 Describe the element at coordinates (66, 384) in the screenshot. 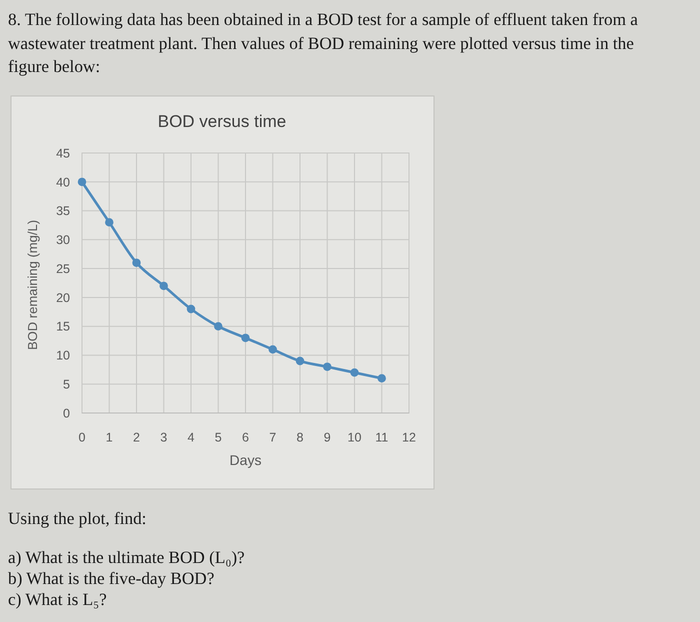

I see `y-tick-label: 5` at that location.